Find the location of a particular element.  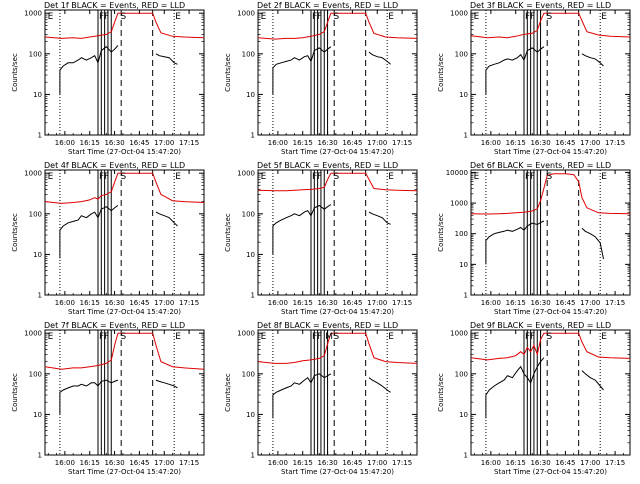

panel-title: Det 9f BLACK = Events, RED = LLD is located at coordinates (540, 325).